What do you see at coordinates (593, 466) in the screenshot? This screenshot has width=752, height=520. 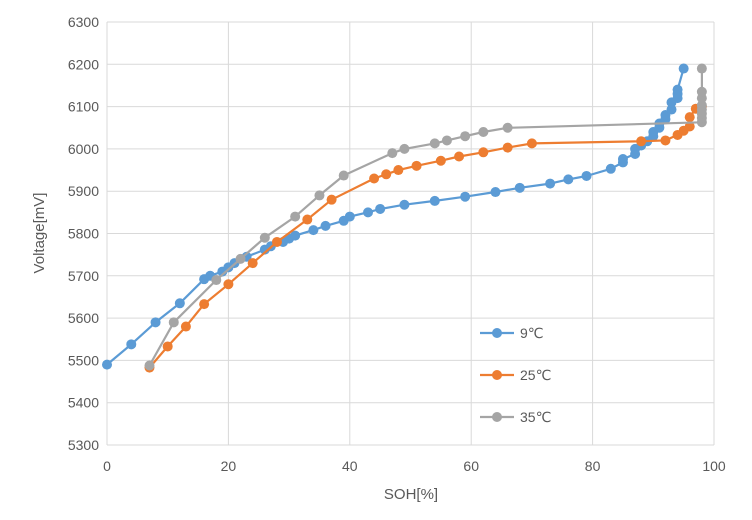 I see `x-tick-label: 80` at bounding box center [593, 466].